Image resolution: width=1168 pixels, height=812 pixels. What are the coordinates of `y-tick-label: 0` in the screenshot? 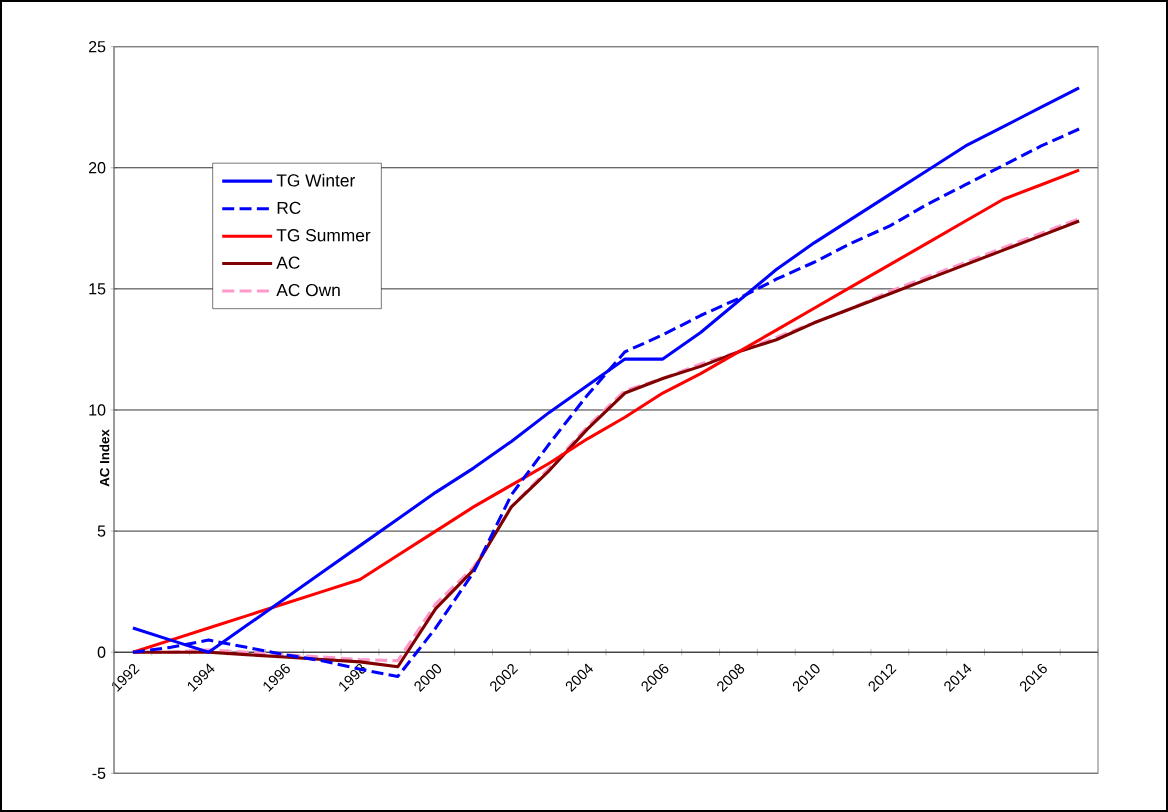 It's located at (101, 652).